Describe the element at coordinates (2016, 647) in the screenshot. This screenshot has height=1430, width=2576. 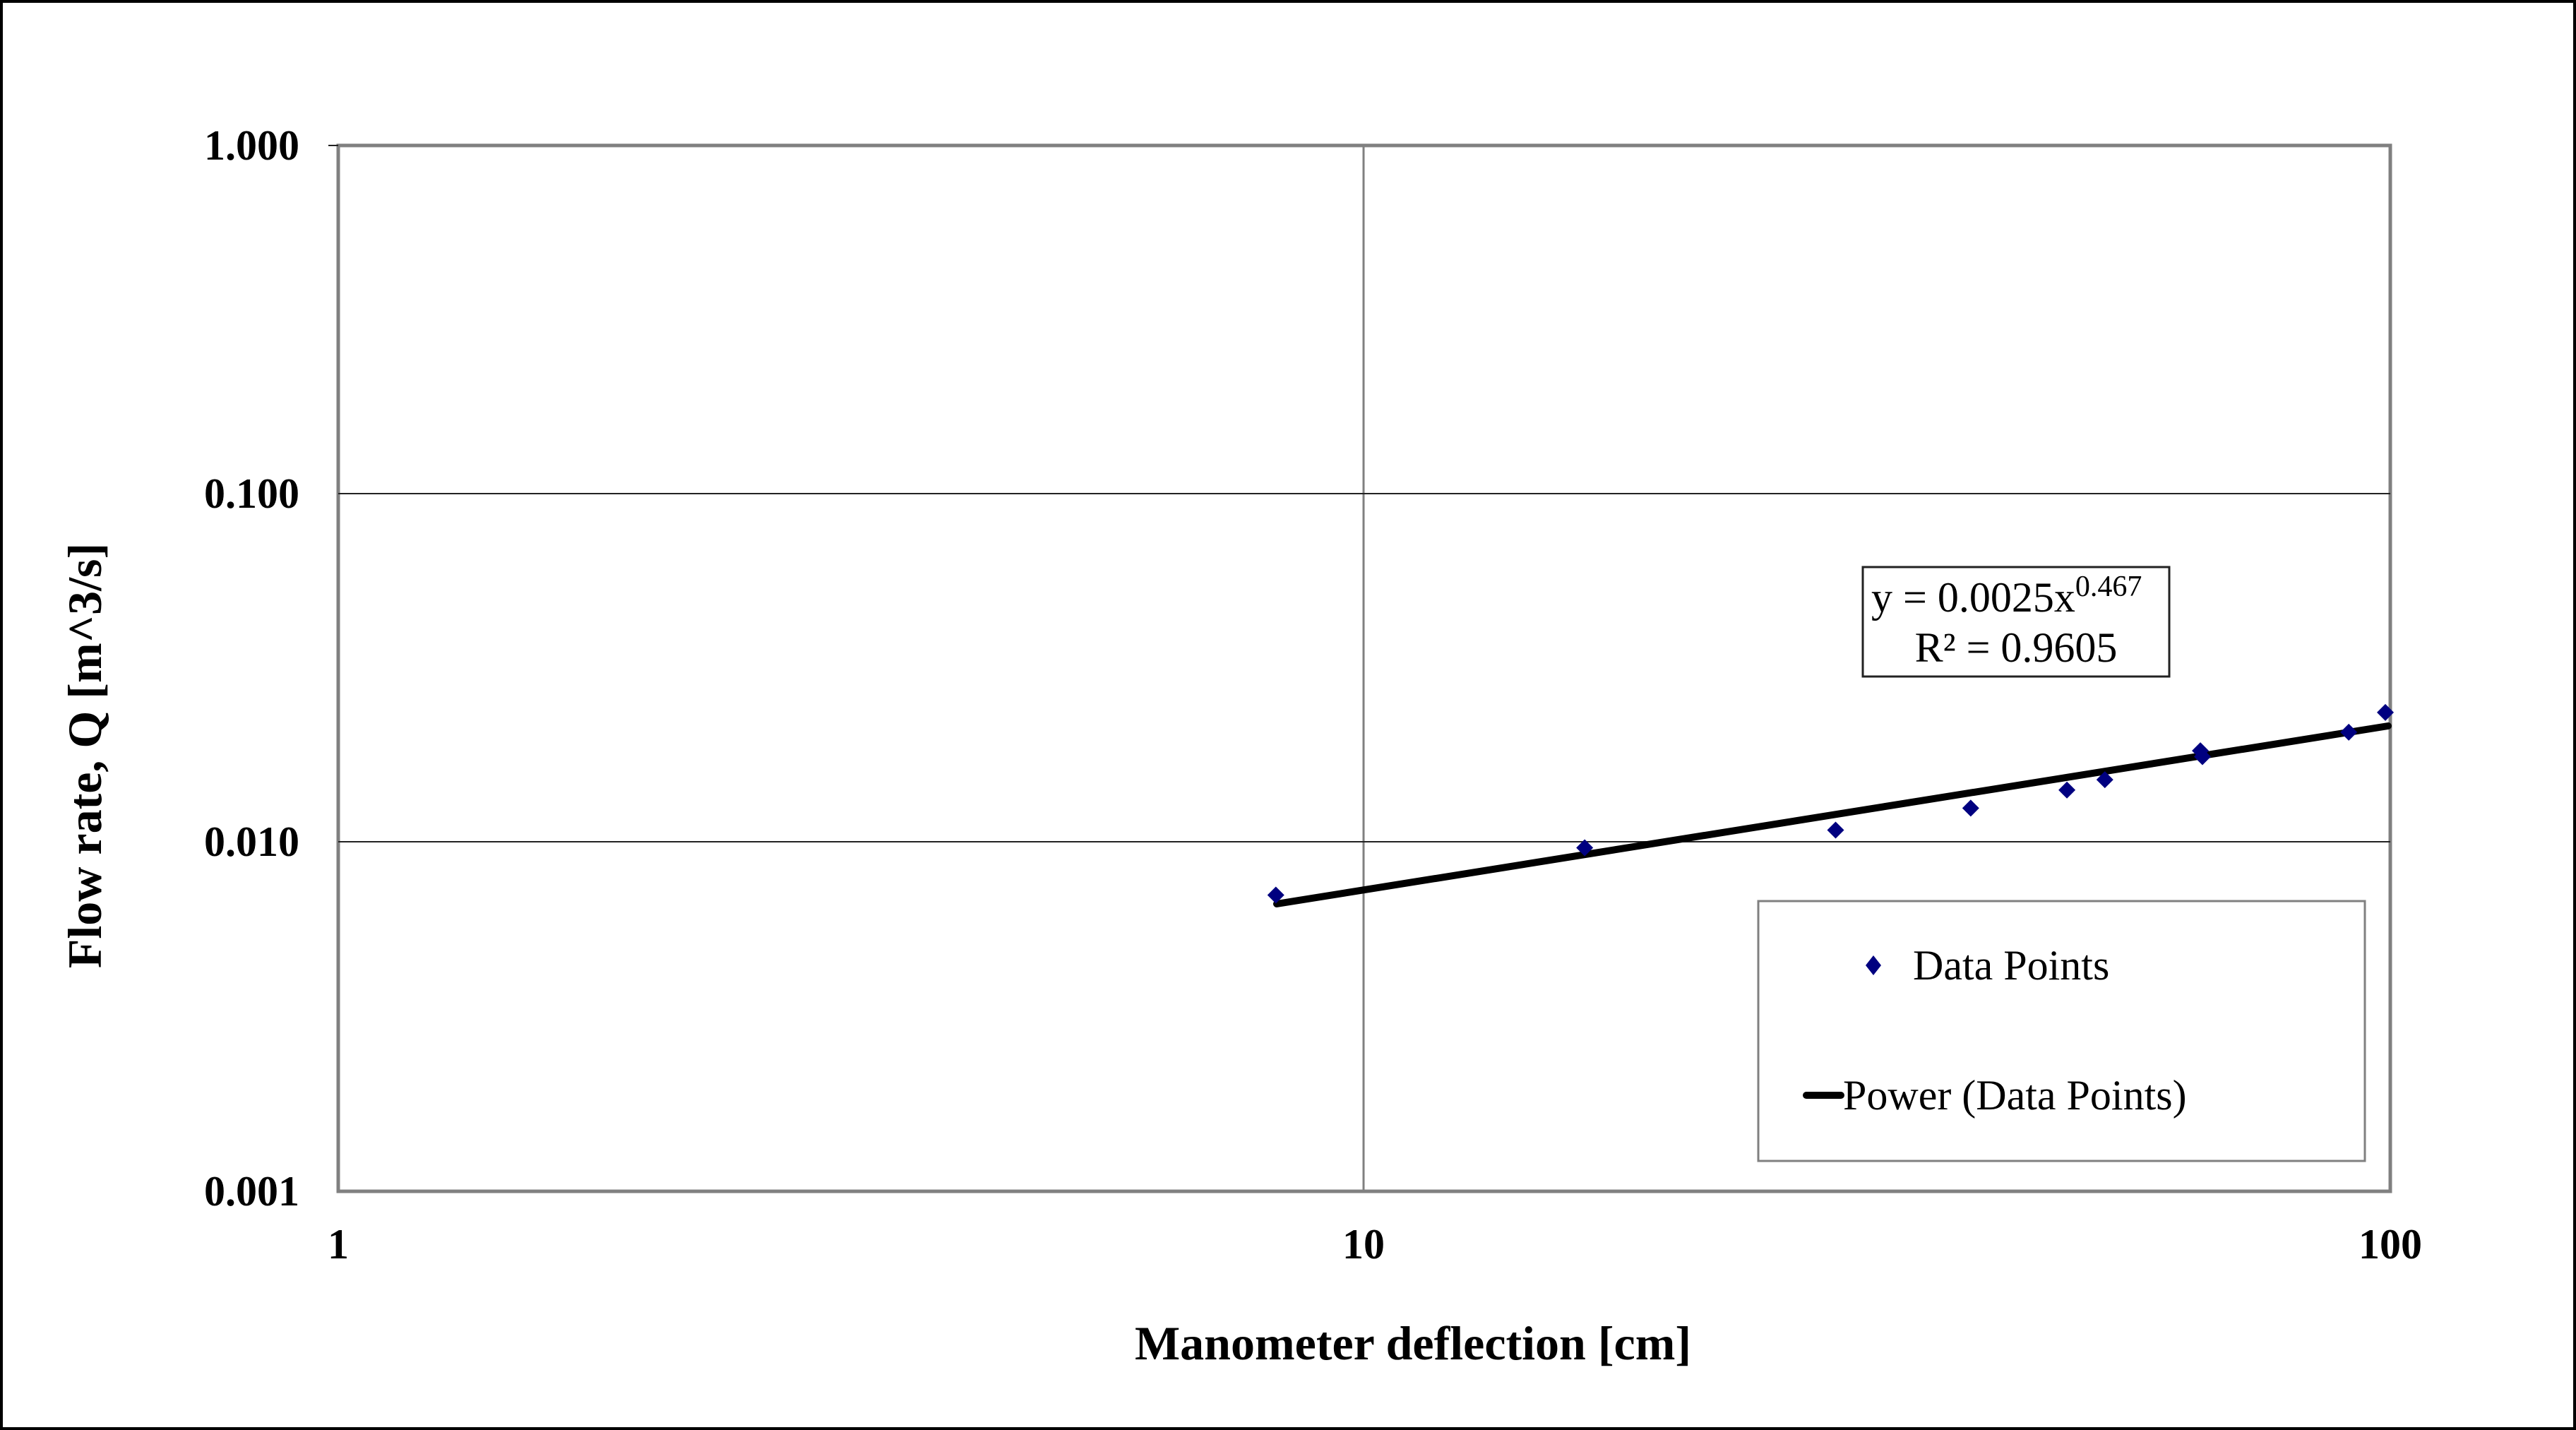
I see `r-squared: R² = 0.9605` at that location.